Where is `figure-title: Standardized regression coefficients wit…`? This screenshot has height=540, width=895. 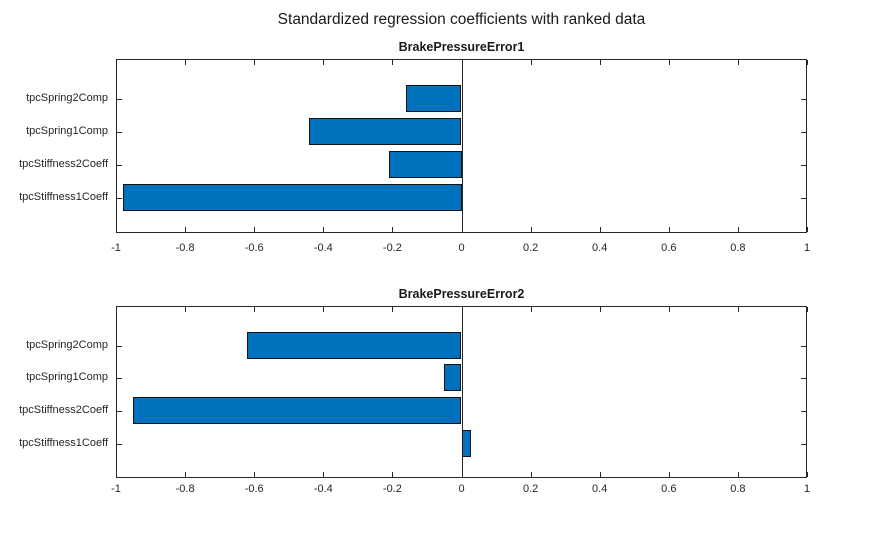
figure-title: Standardized regression coefficients wit… is located at coordinates (461, 19).